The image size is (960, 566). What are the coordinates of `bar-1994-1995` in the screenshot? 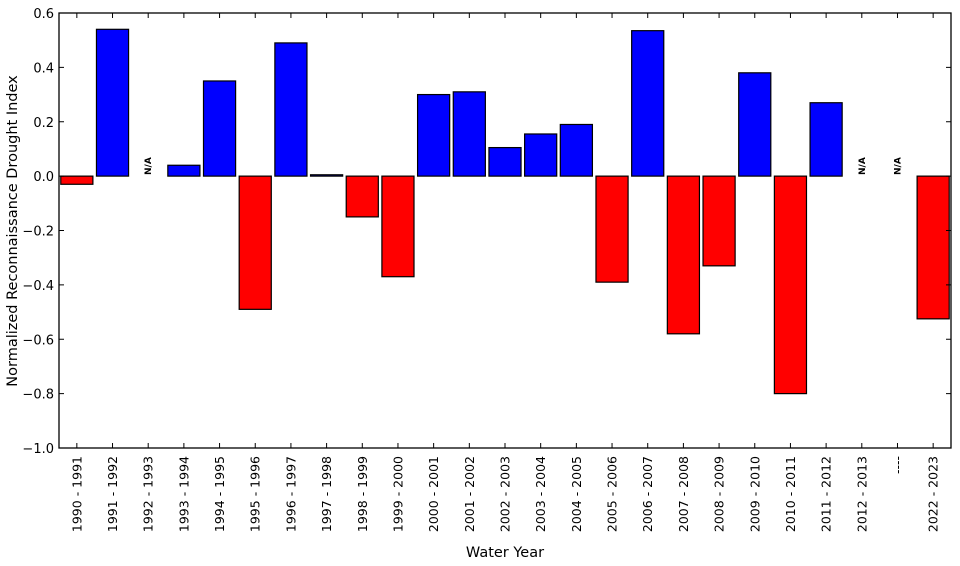 It's located at (219, 128).